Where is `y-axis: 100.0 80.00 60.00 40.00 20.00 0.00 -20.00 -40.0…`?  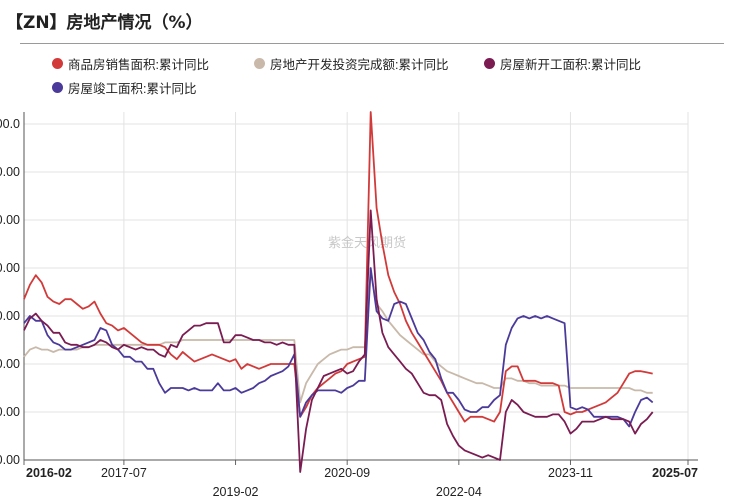
y-axis: 100.0 80.00 60.00 40.00 20.00 0.00 -20.00 -40.0… is located at coordinates (12, 289).